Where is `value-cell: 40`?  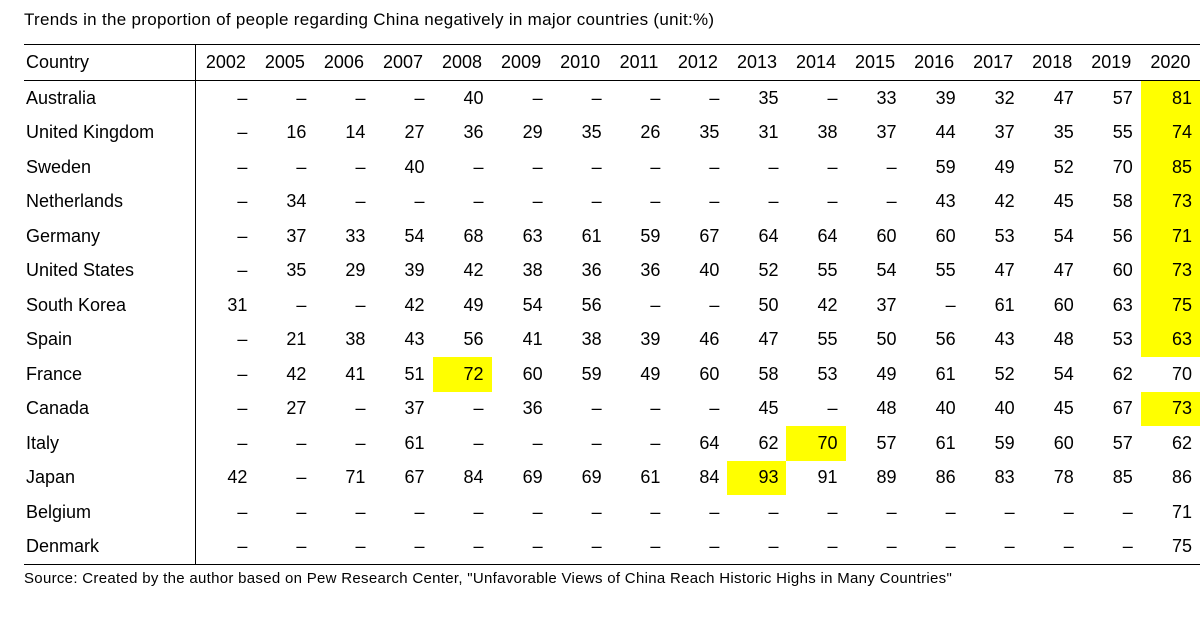
value-cell: 40 is located at coordinates (709, 270).